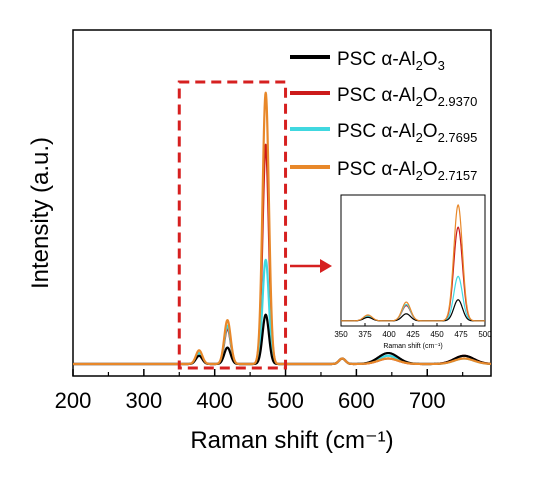 The image size is (554, 486). Describe the element at coordinates (356, 400) in the screenshot. I see `x-tick-label-600: 600` at that location.